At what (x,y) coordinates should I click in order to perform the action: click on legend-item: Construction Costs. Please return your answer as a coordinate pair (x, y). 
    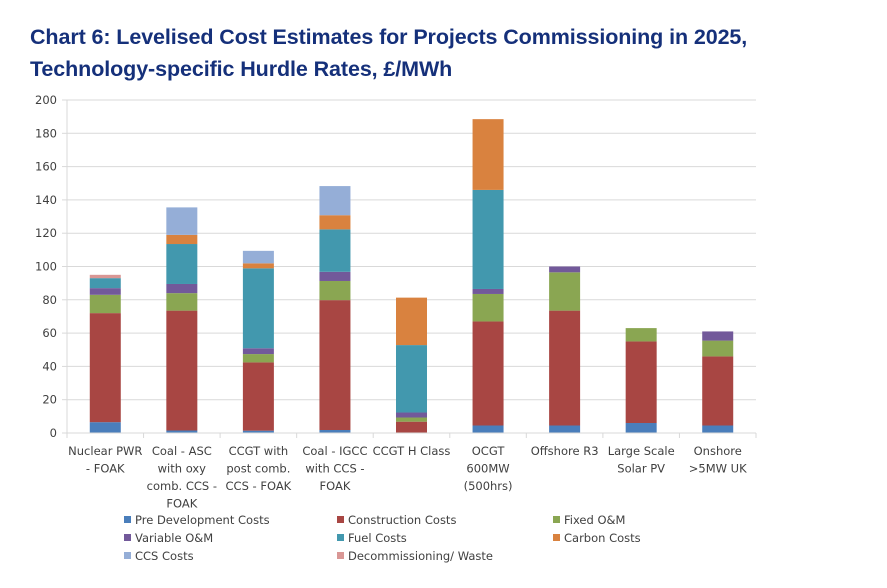
    Looking at the image, I should click on (396, 520).